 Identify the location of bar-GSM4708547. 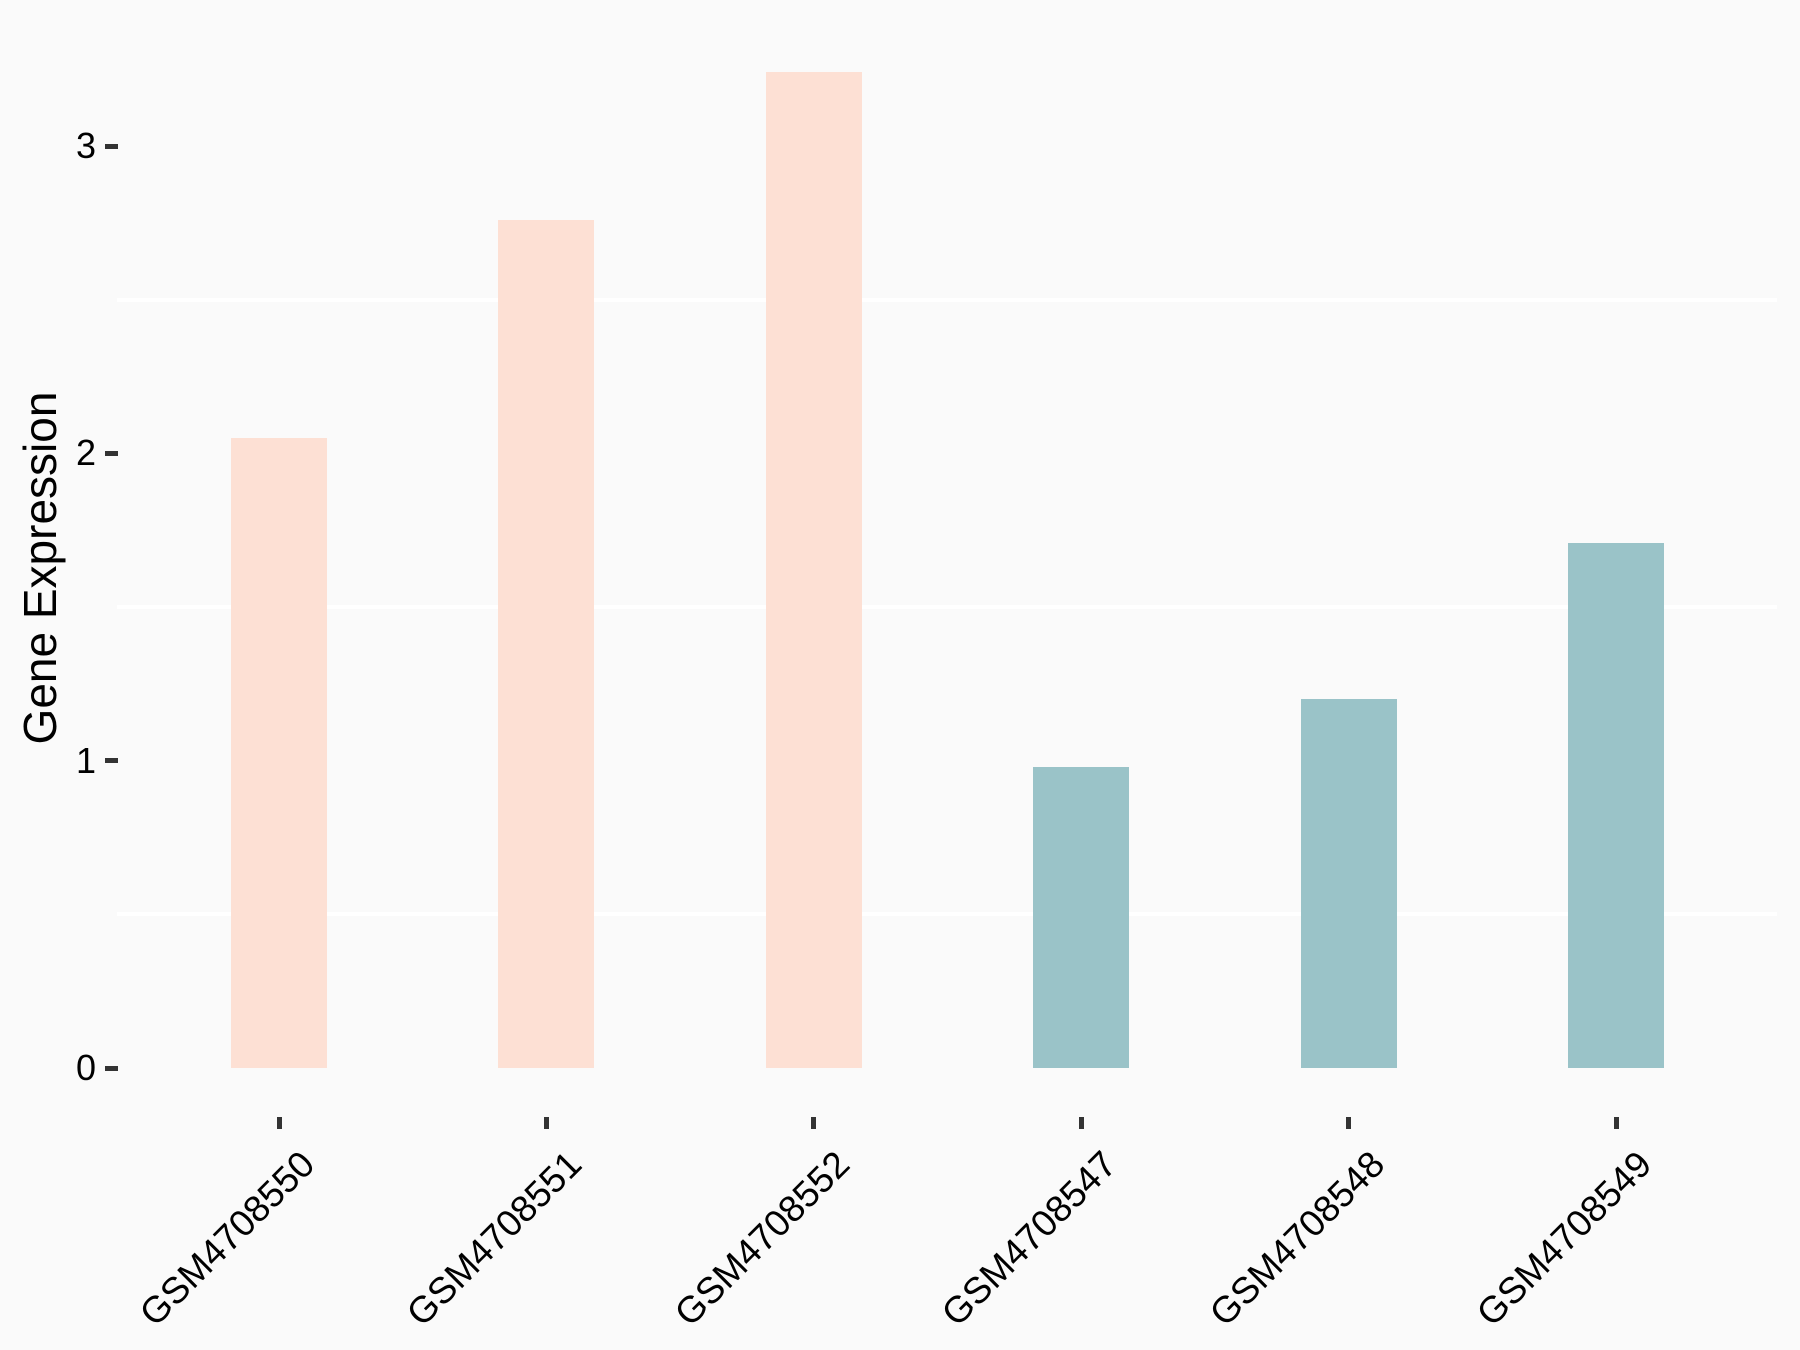
(1081, 917).